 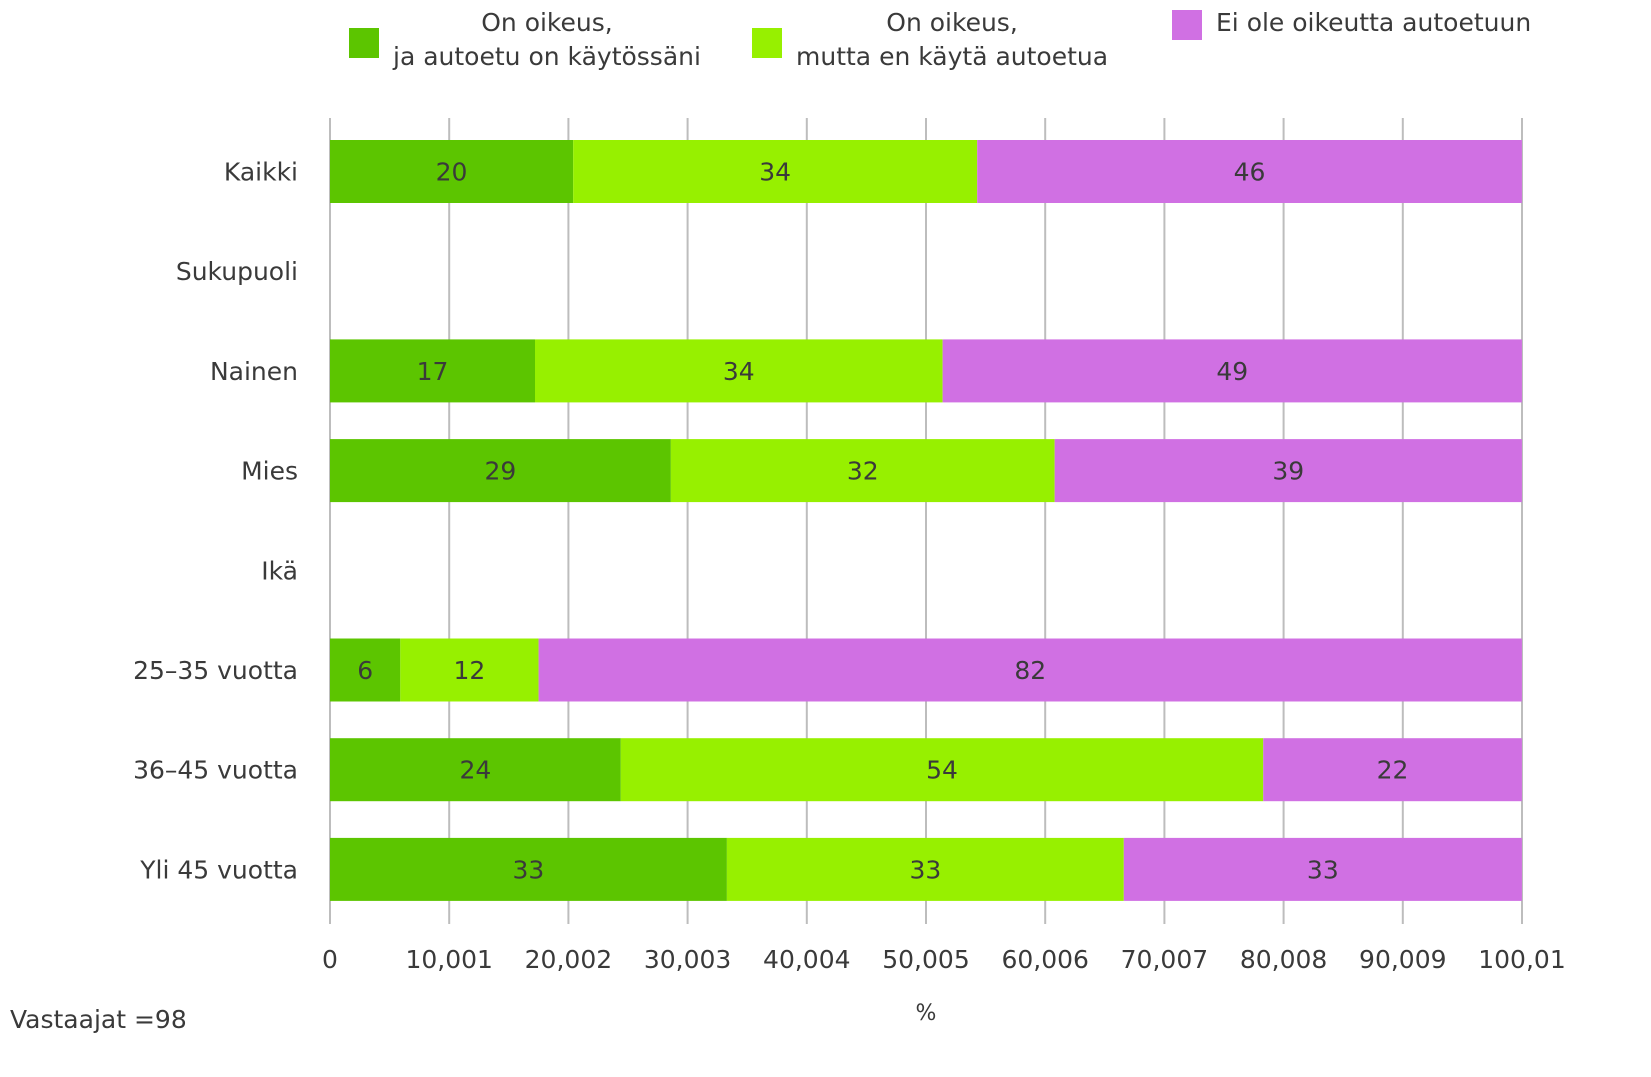 I want to click on legend-item-series-2: On oikeus, mutta en käytä autoetua, so click(x=930, y=40).